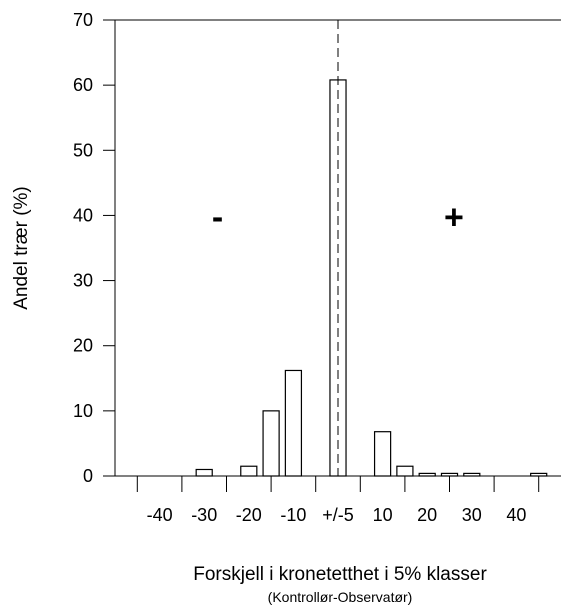 Image resolution: width=561 pixels, height=609 pixels. I want to click on x-axis-ticks: -40 -30 -20 -10 +/-5 10 20 30 40, so click(338, 500).